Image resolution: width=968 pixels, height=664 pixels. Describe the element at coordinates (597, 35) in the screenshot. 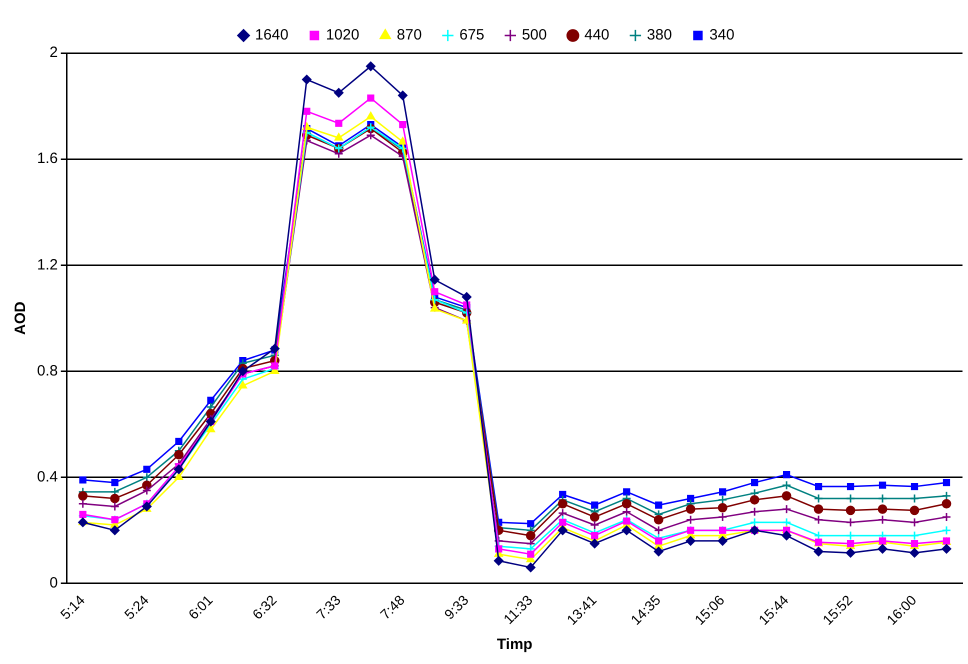

I see `legend-label: 440` at that location.